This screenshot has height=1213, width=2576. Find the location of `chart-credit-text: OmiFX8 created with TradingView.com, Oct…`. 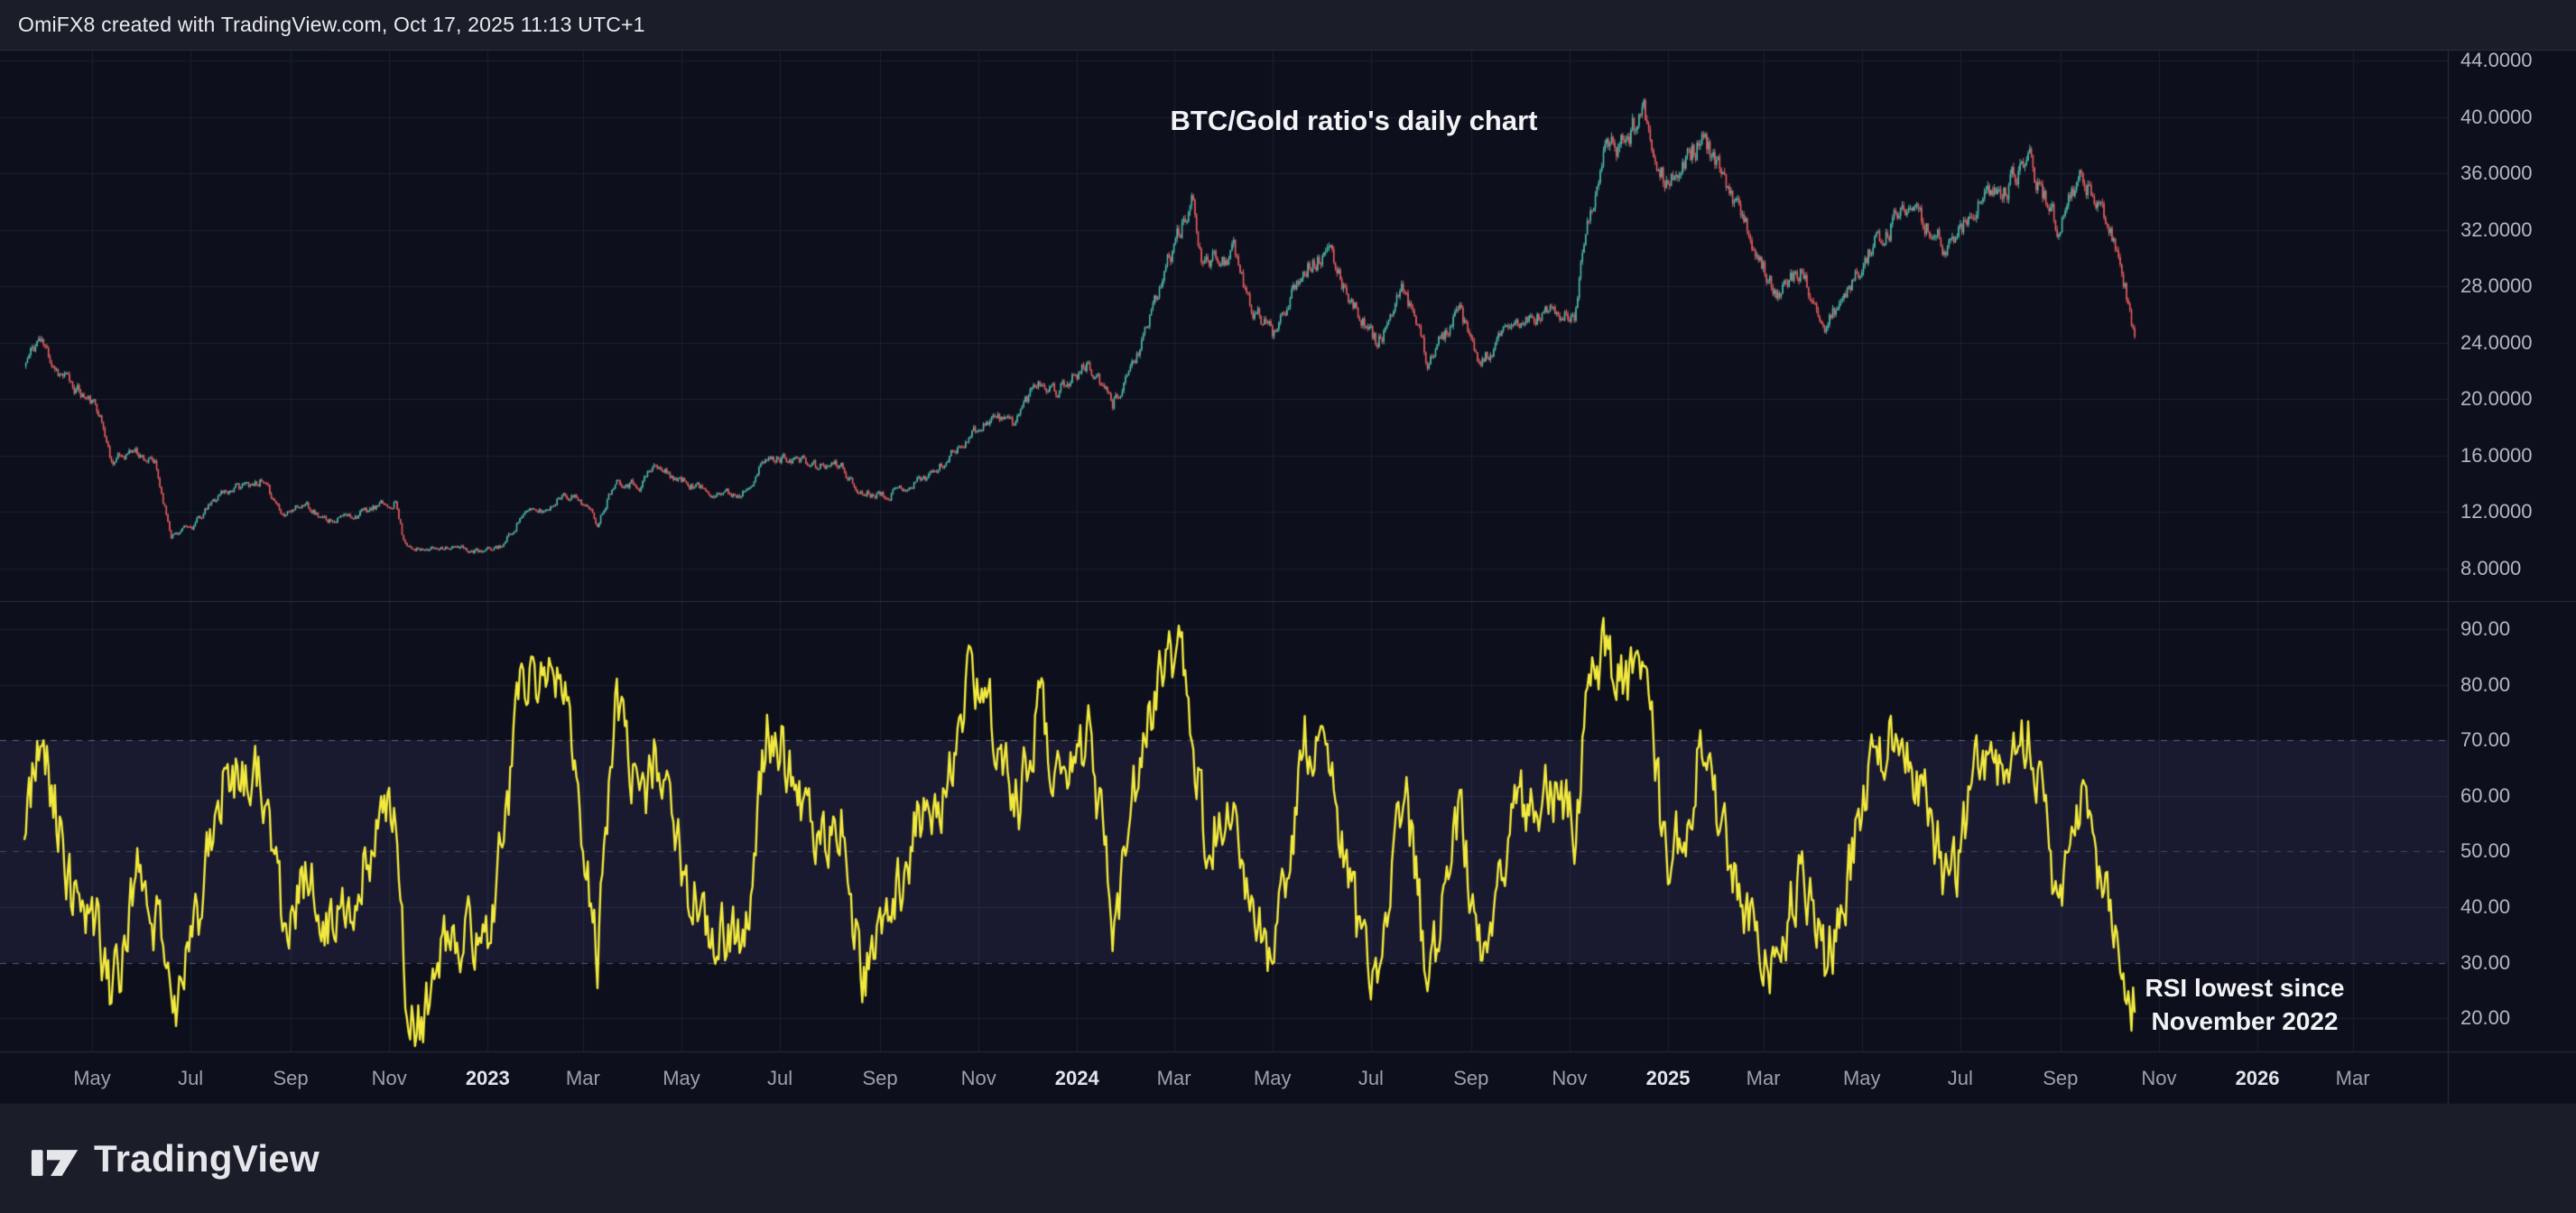

chart-credit-text: OmiFX8 created with TradingView.com, Oct… is located at coordinates (331, 24).